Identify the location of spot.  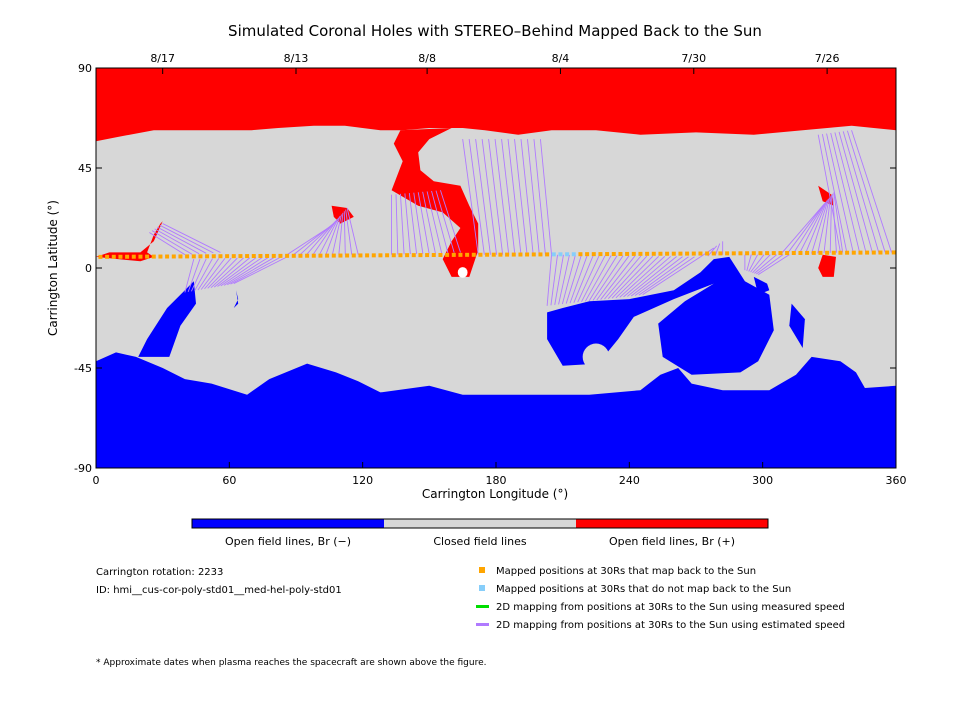
(462, 272).